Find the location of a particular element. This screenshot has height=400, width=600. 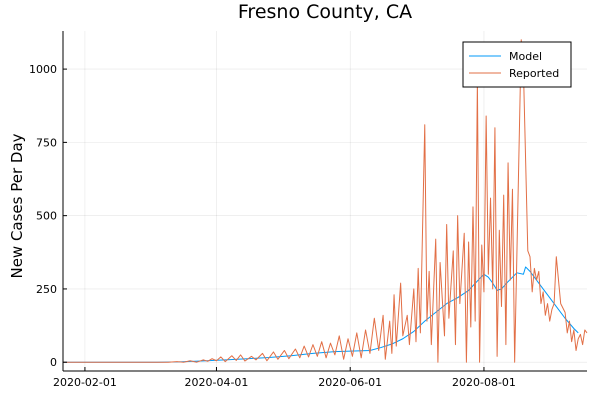

y-tick-label-1: 250 is located at coordinates (46, 289).